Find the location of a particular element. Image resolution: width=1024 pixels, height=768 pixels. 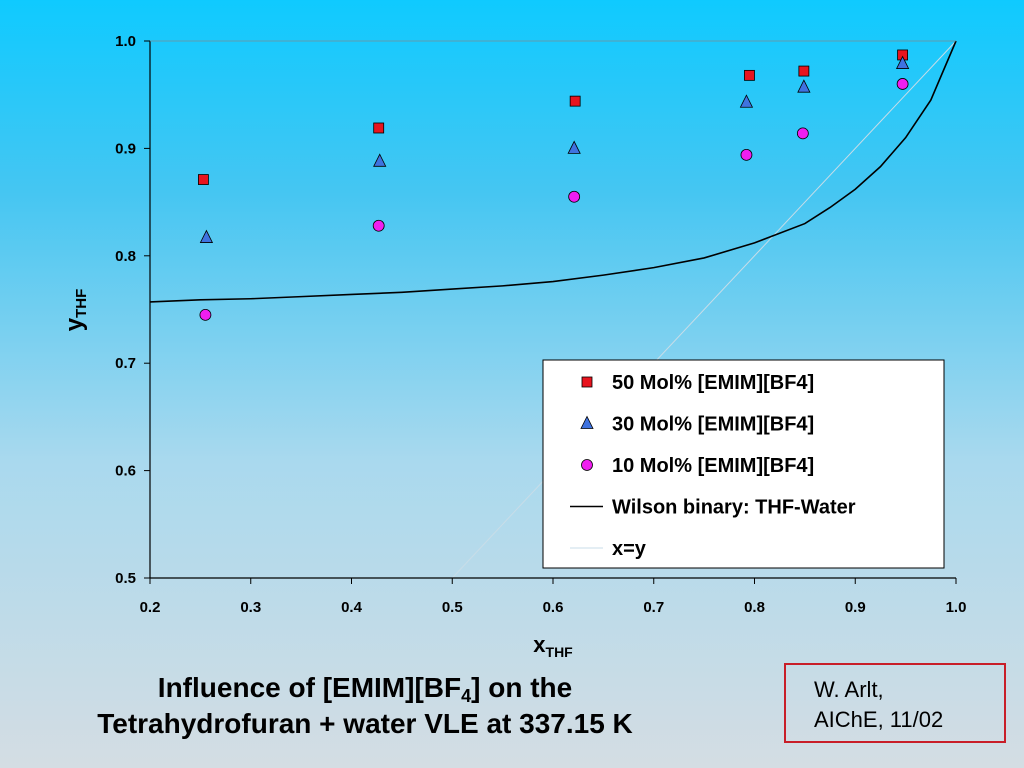

x-axis-title: xTHF is located at coordinates (553, 646).